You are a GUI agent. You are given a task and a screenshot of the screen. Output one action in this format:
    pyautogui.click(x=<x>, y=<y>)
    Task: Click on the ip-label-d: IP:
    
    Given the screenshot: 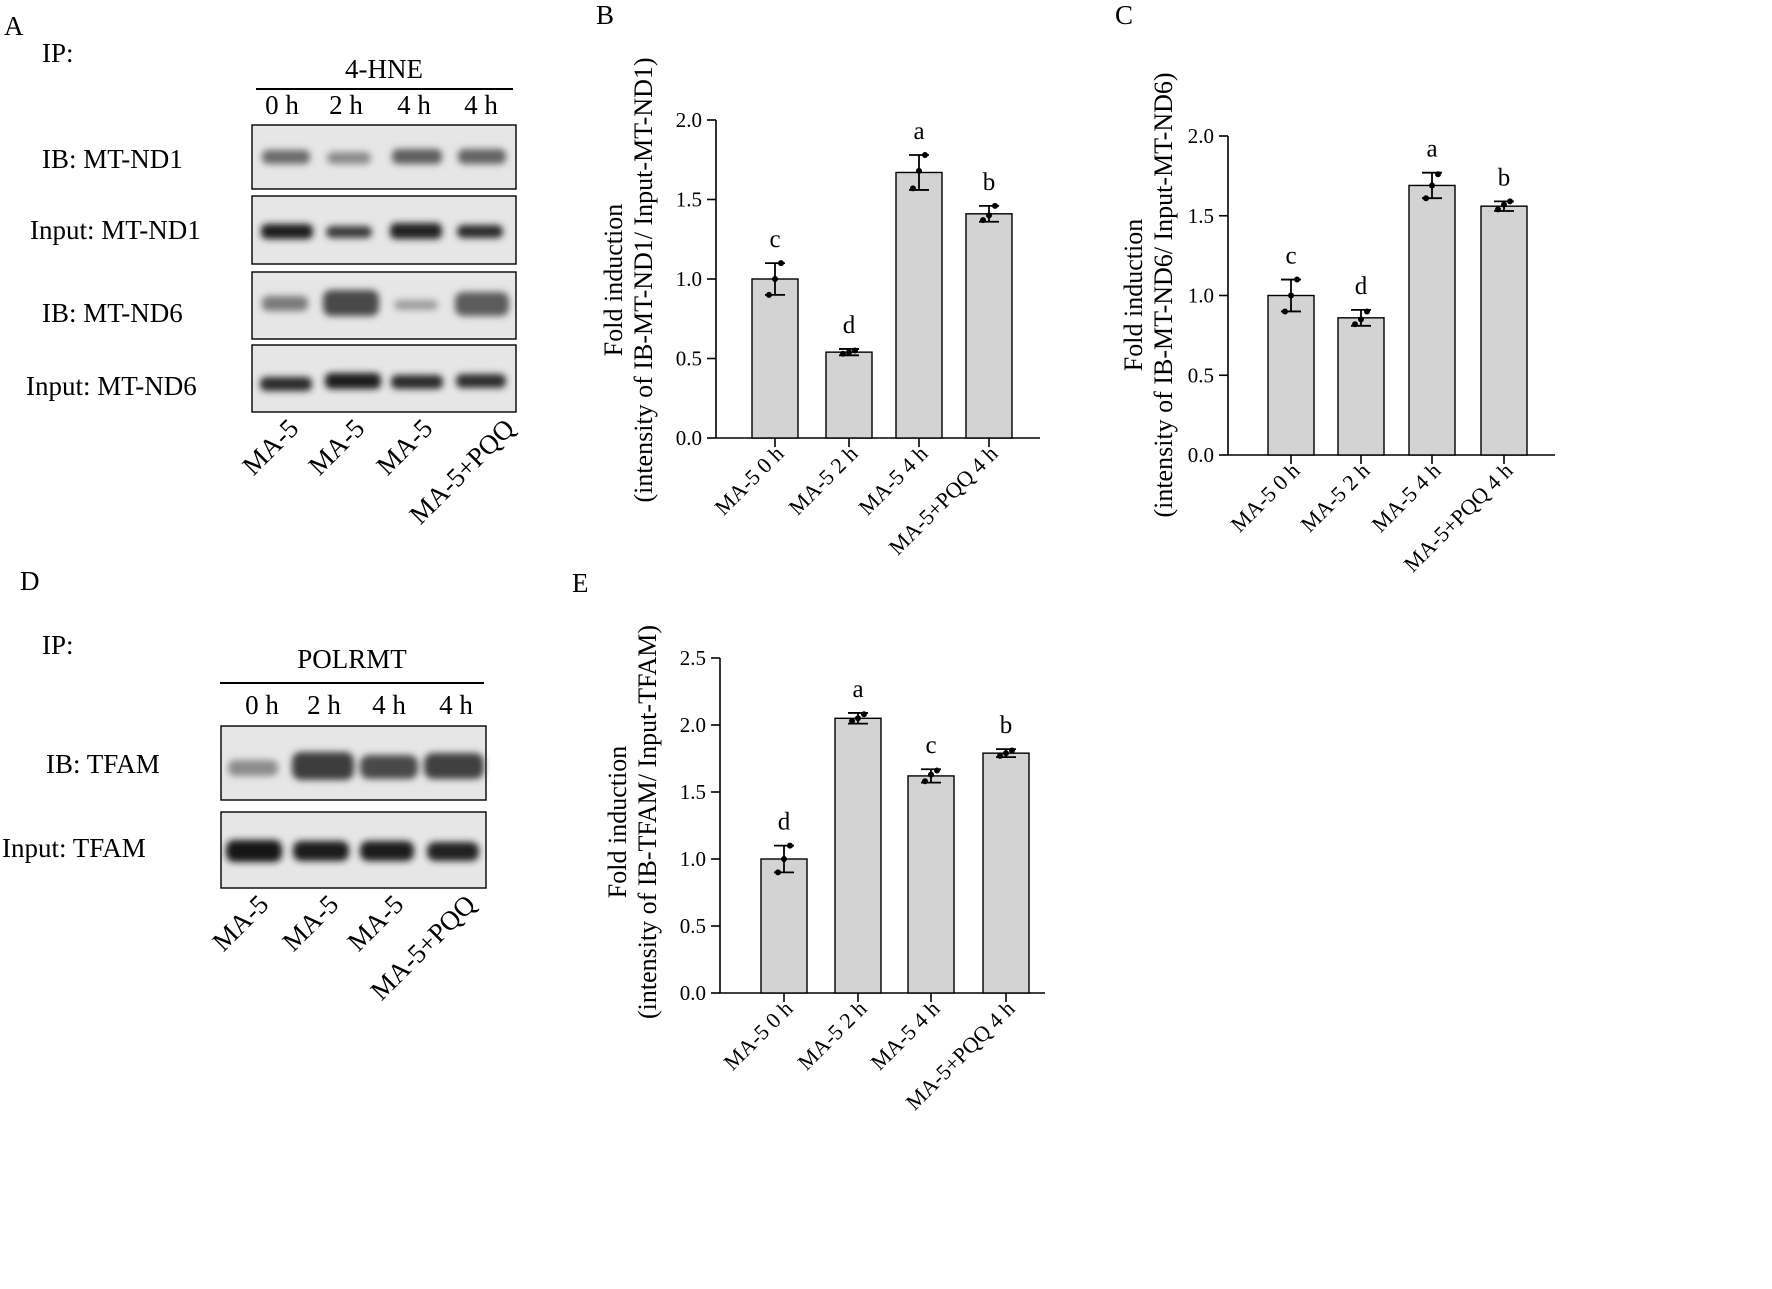 What is the action you would take?
    pyautogui.click(x=58, y=645)
    